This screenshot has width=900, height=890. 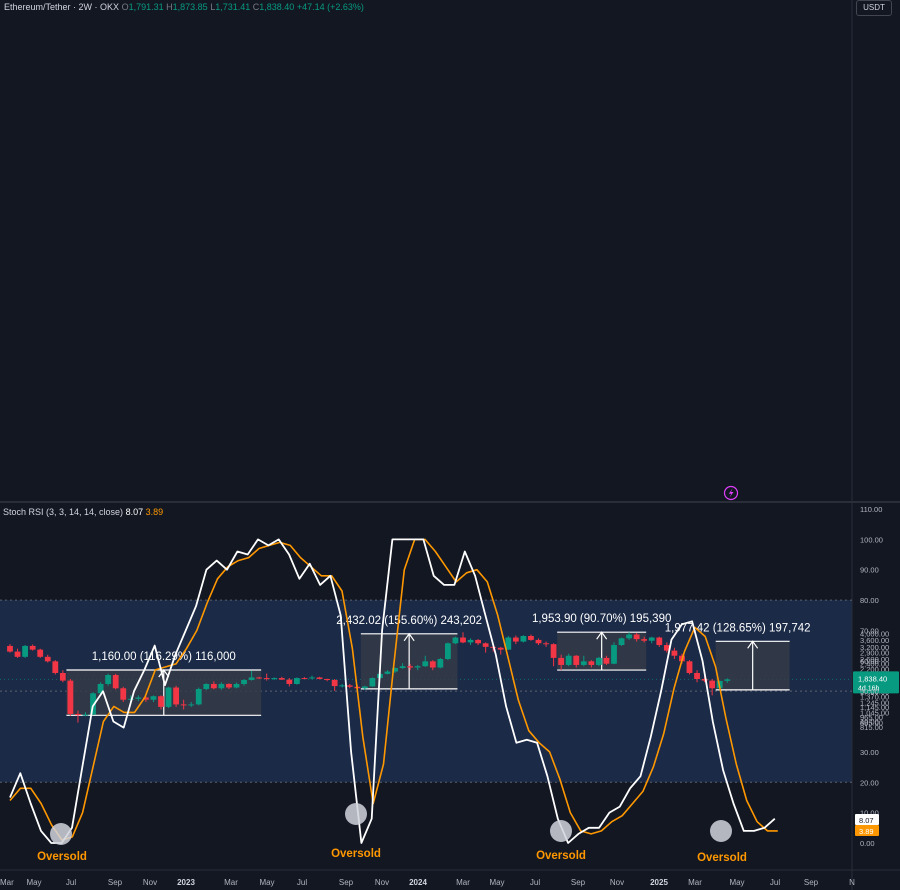 What do you see at coordinates (874, 8) in the screenshot?
I see `currency-badge: USDT` at bounding box center [874, 8].